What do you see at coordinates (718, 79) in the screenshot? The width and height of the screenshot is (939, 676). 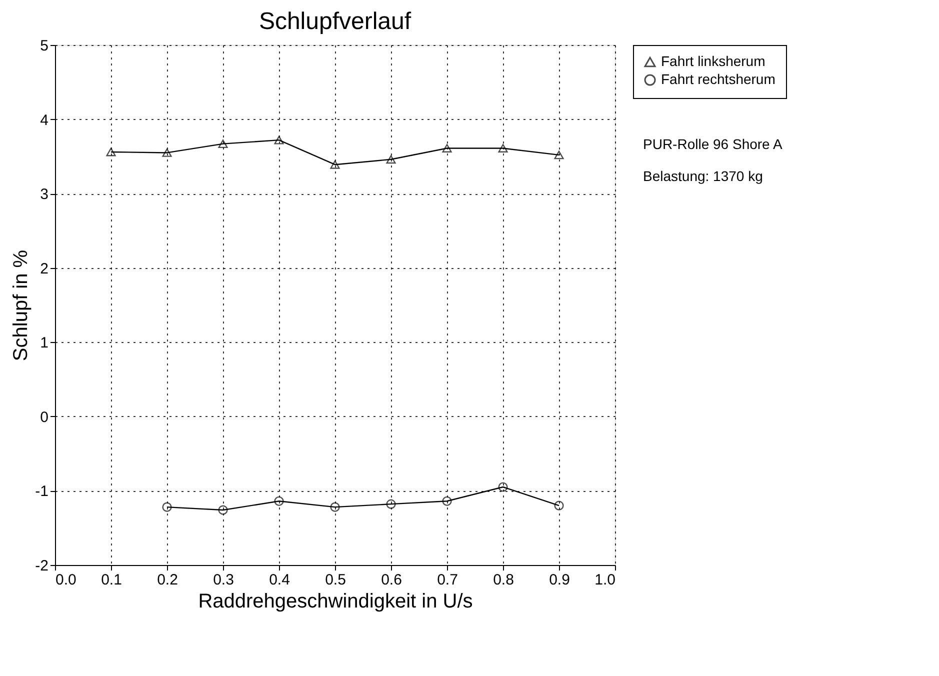 I see `legend-label: Fahrt rechtsherum` at bounding box center [718, 79].